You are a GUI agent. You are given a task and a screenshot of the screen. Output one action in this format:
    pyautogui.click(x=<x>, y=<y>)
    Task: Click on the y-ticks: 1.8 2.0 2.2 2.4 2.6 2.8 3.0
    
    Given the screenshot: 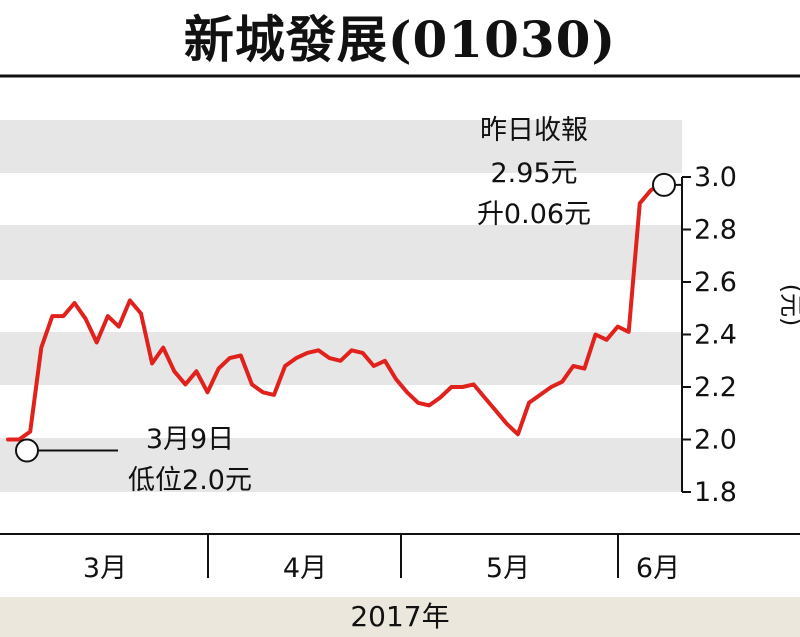 What is the action you would take?
    pyautogui.click(x=709, y=335)
    